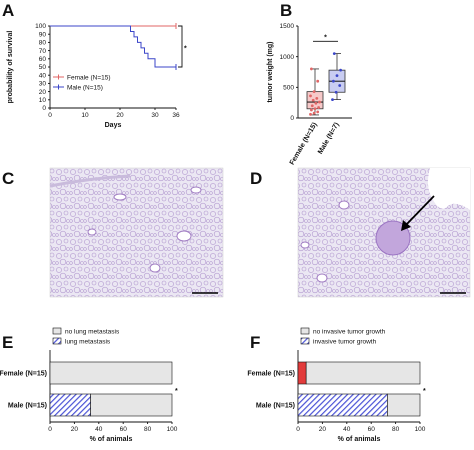 The width and height of the screenshot is (474, 450). What do you see at coordinates (23, 374) in the screenshot?
I see `row-label-e: Female (N=15)` at bounding box center [23, 374].